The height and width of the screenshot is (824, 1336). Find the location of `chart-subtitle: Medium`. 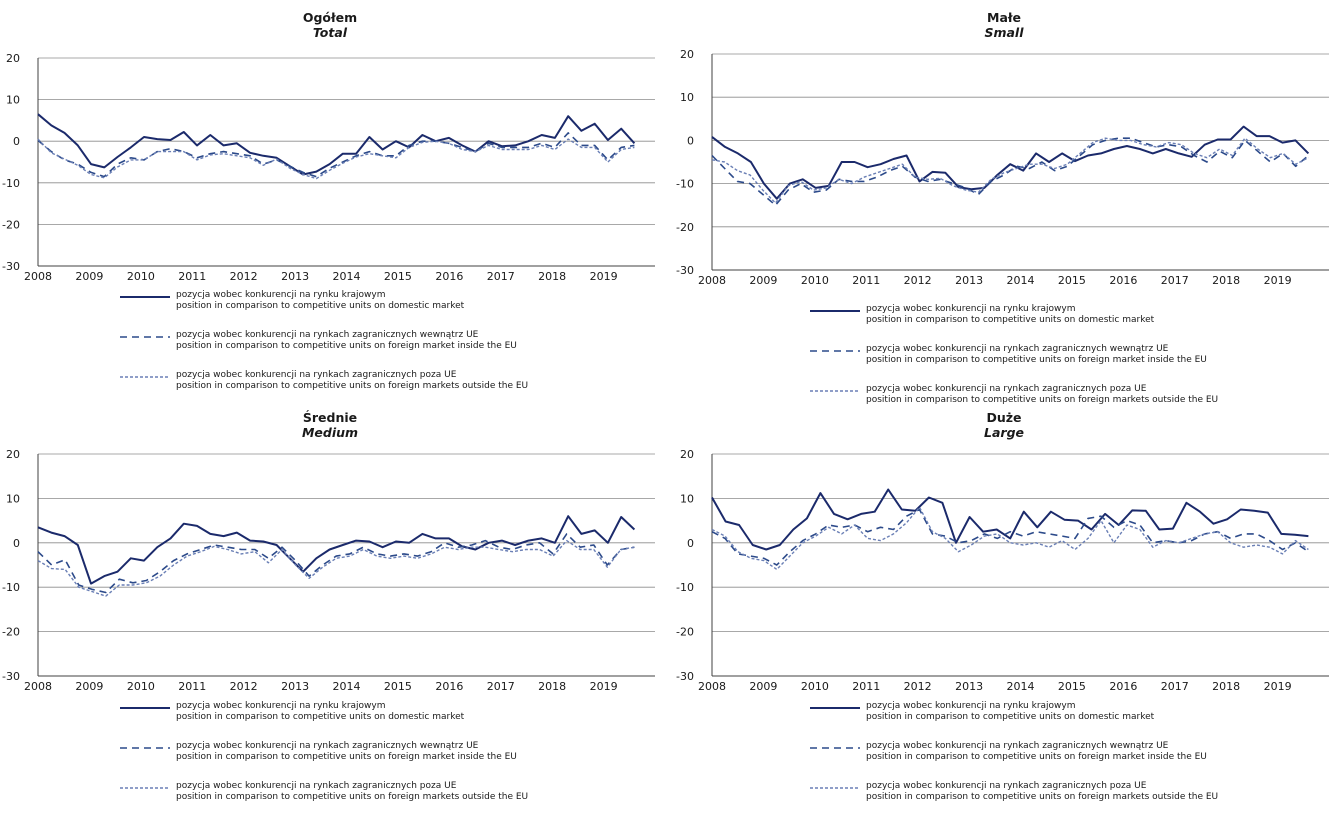

chart-subtitle: Medium is located at coordinates (330, 432).